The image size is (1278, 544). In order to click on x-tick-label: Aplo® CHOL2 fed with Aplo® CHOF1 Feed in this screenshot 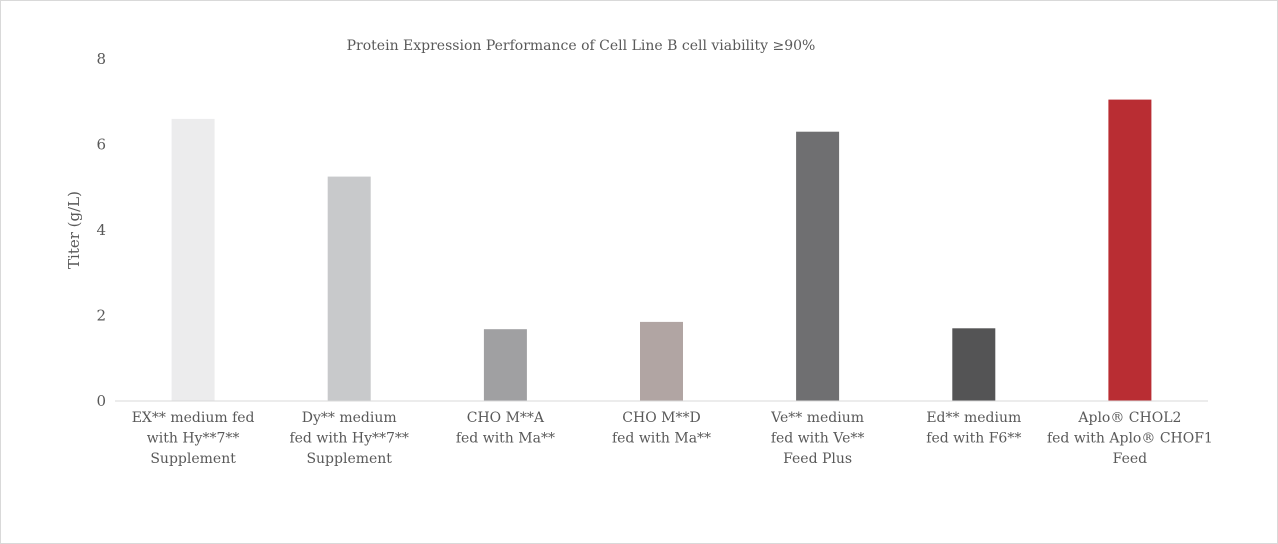, I will do `click(1130, 438)`.